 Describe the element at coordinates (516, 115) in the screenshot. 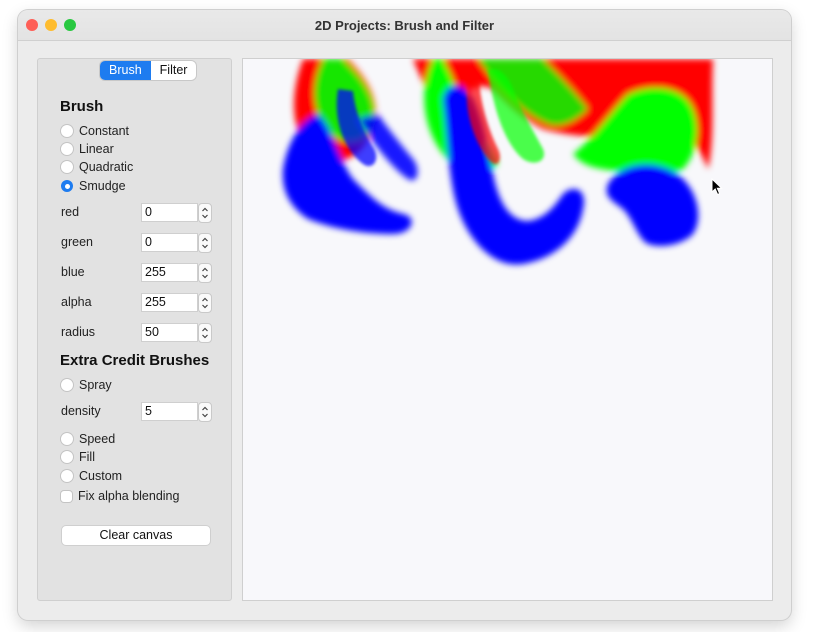

I see `green-inner-streak` at that location.